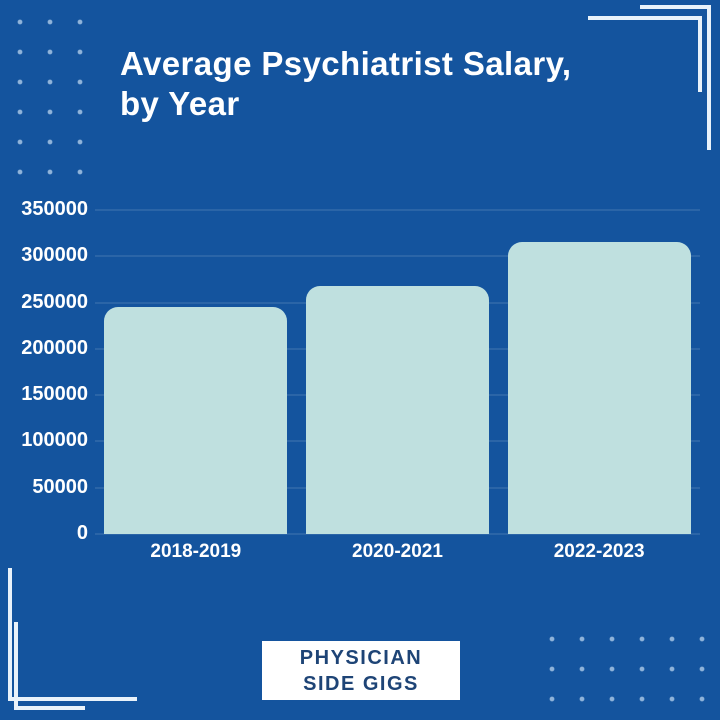 This screenshot has width=720, height=720. Describe the element at coordinates (397, 551) in the screenshot. I see `x-tick-label: 2020-2021` at that location.